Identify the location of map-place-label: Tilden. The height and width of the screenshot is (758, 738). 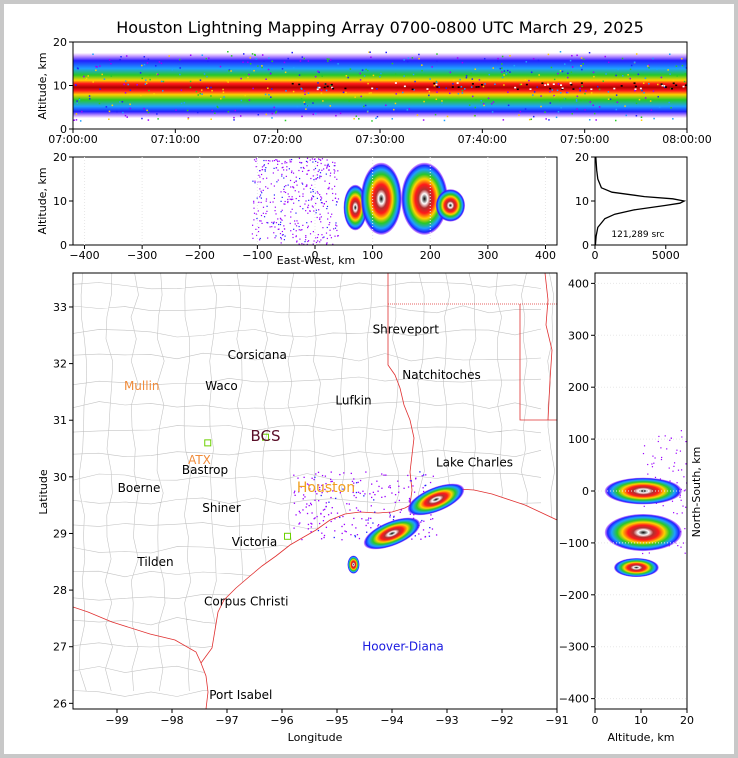
(154, 562).